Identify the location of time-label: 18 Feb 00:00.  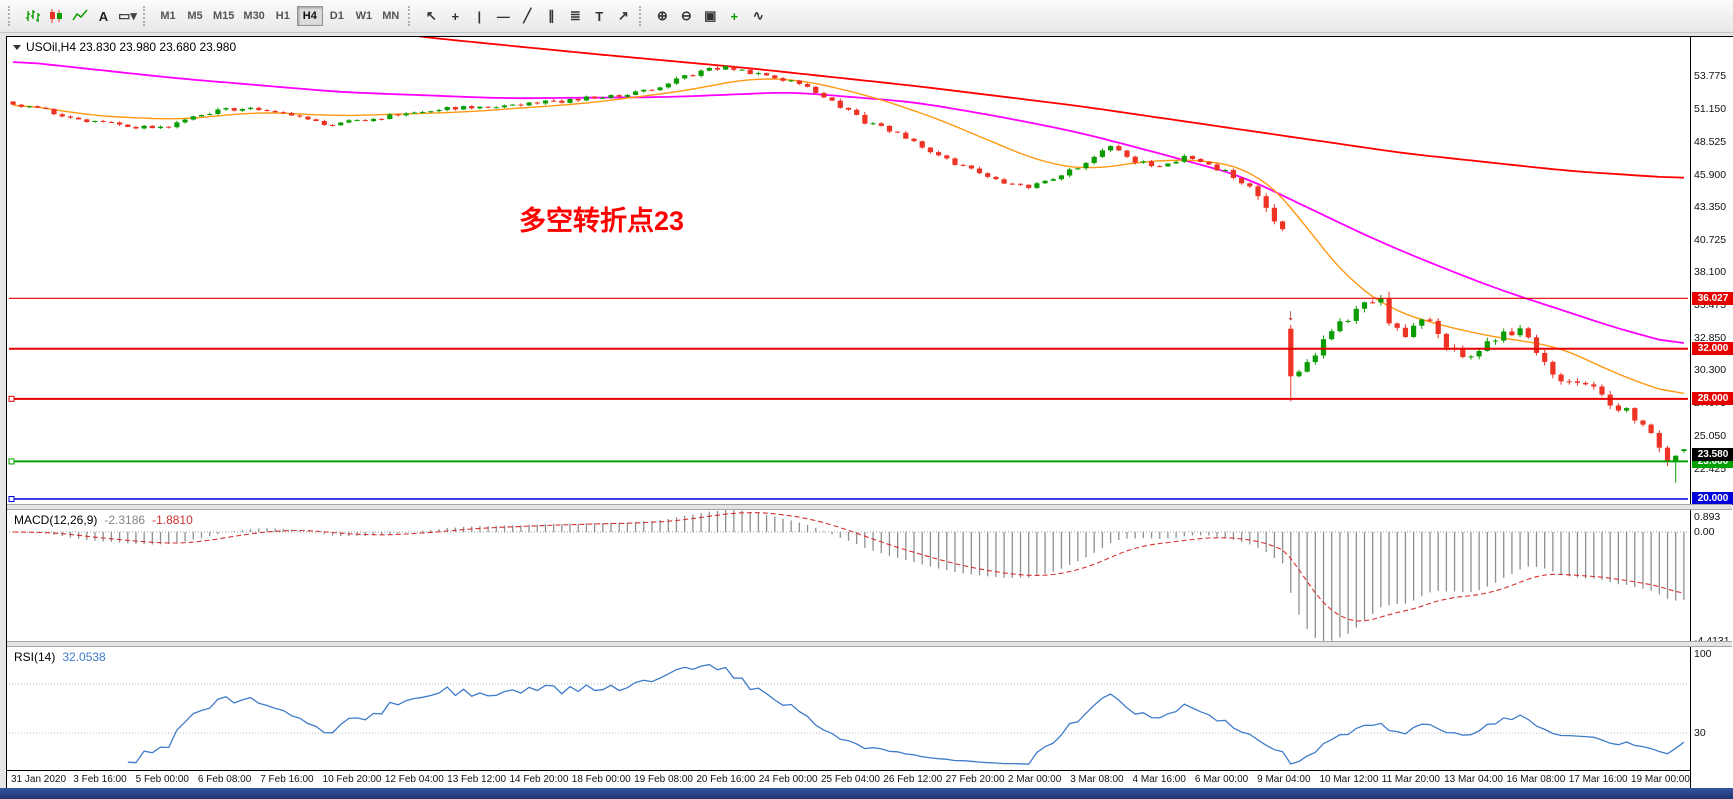
(601, 779).